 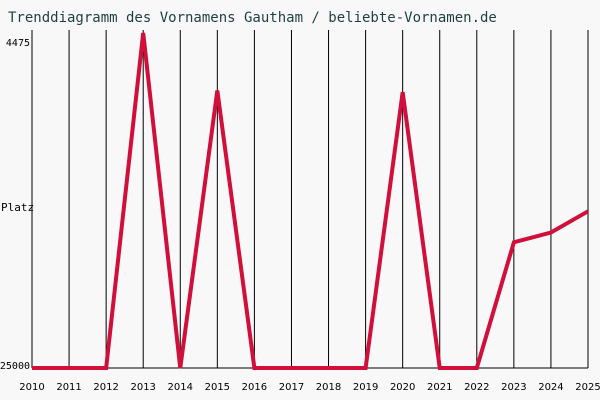 I want to click on x-tick-label: 2022, so click(x=476, y=387).